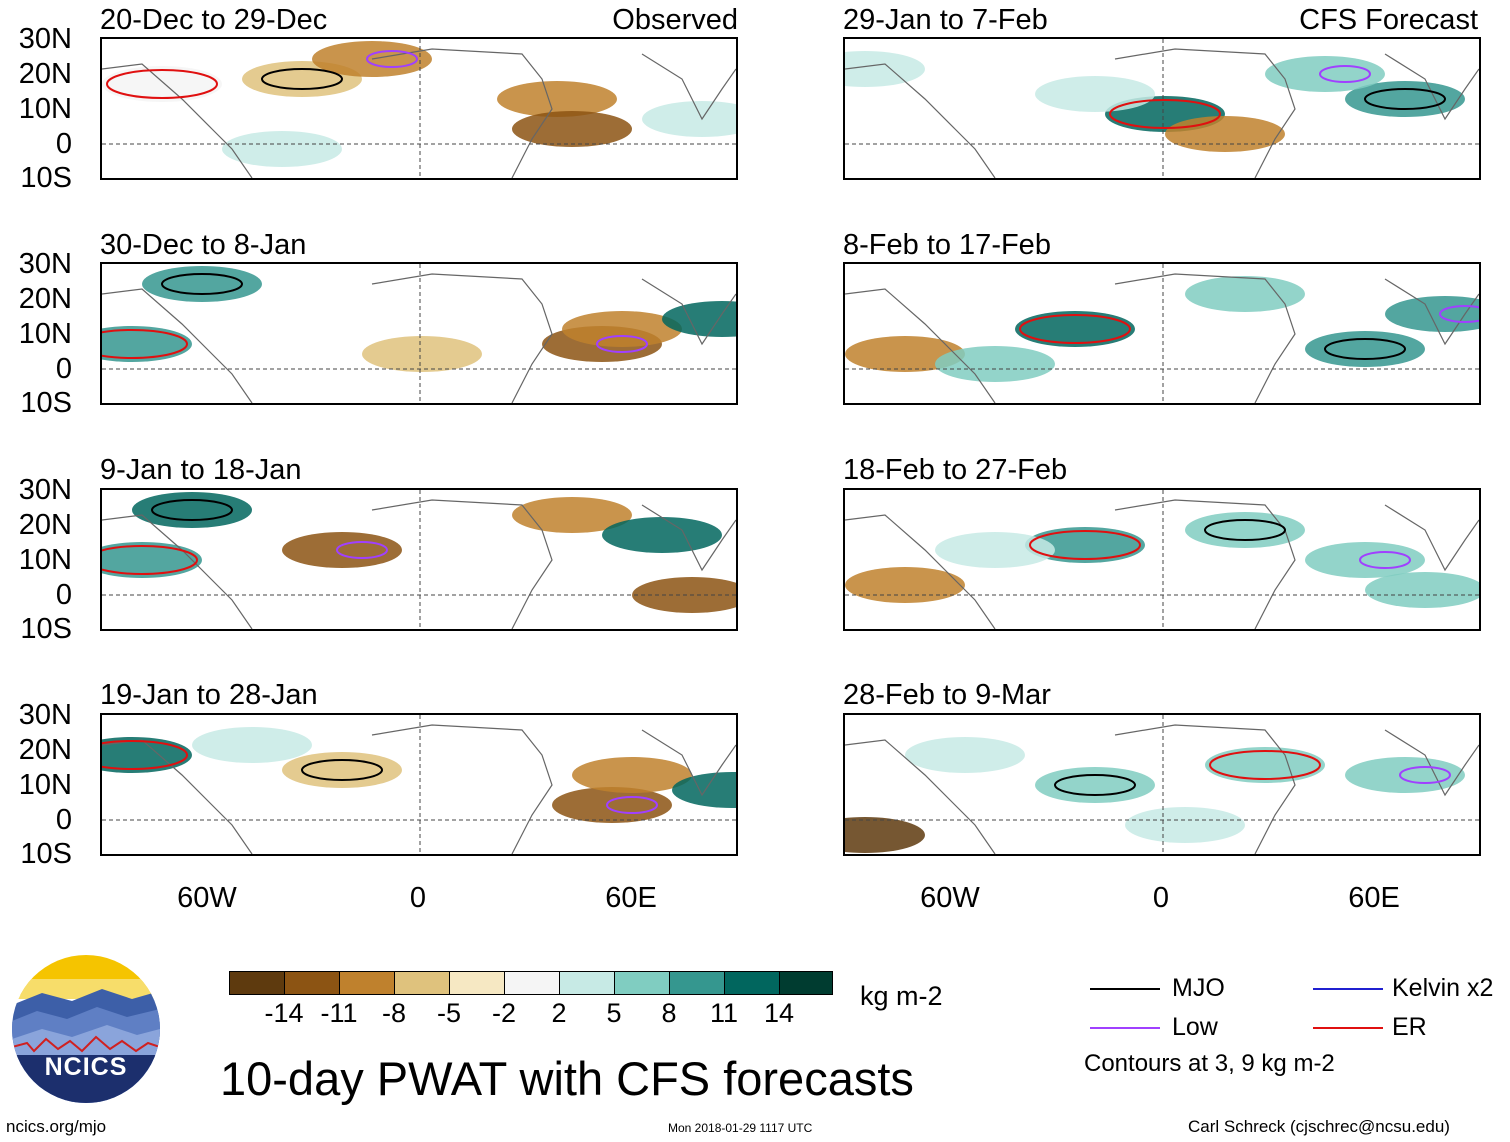 The width and height of the screenshot is (1510, 1142). What do you see at coordinates (1388, 20) in the screenshot?
I see `panel-2-tag: CFS Forecast` at bounding box center [1388, 20].